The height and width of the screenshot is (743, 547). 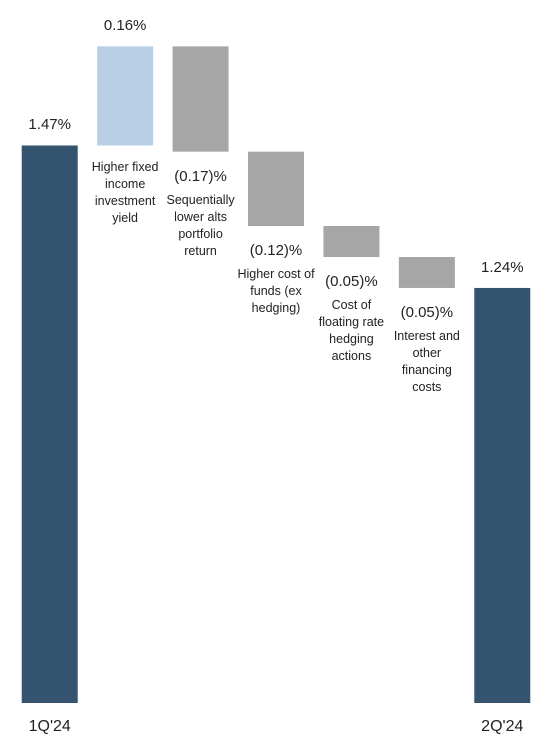 What do you see at coordinates (502, 726) in the screenshot?
I see `x-tick-label: 2Q'24` at bounding box center [502, 726].